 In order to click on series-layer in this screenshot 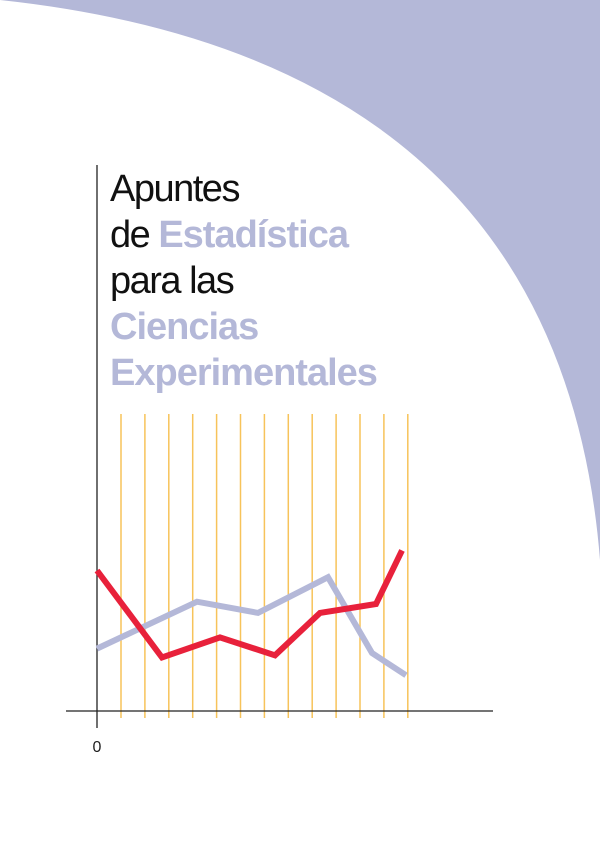, I will do `click(251, 613)`.